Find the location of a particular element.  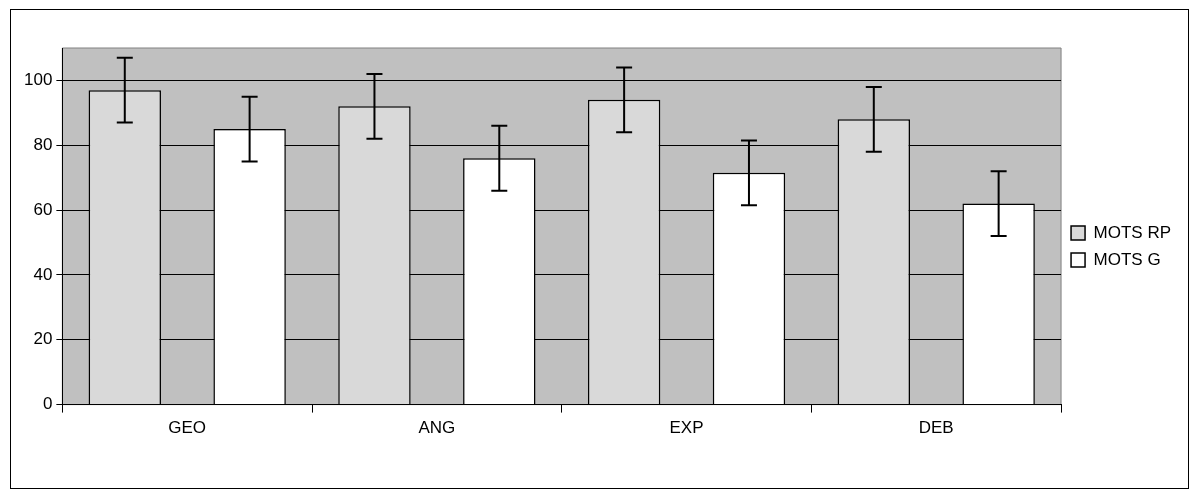

x-tick-label: EXP is located at coordinates (686, 428).